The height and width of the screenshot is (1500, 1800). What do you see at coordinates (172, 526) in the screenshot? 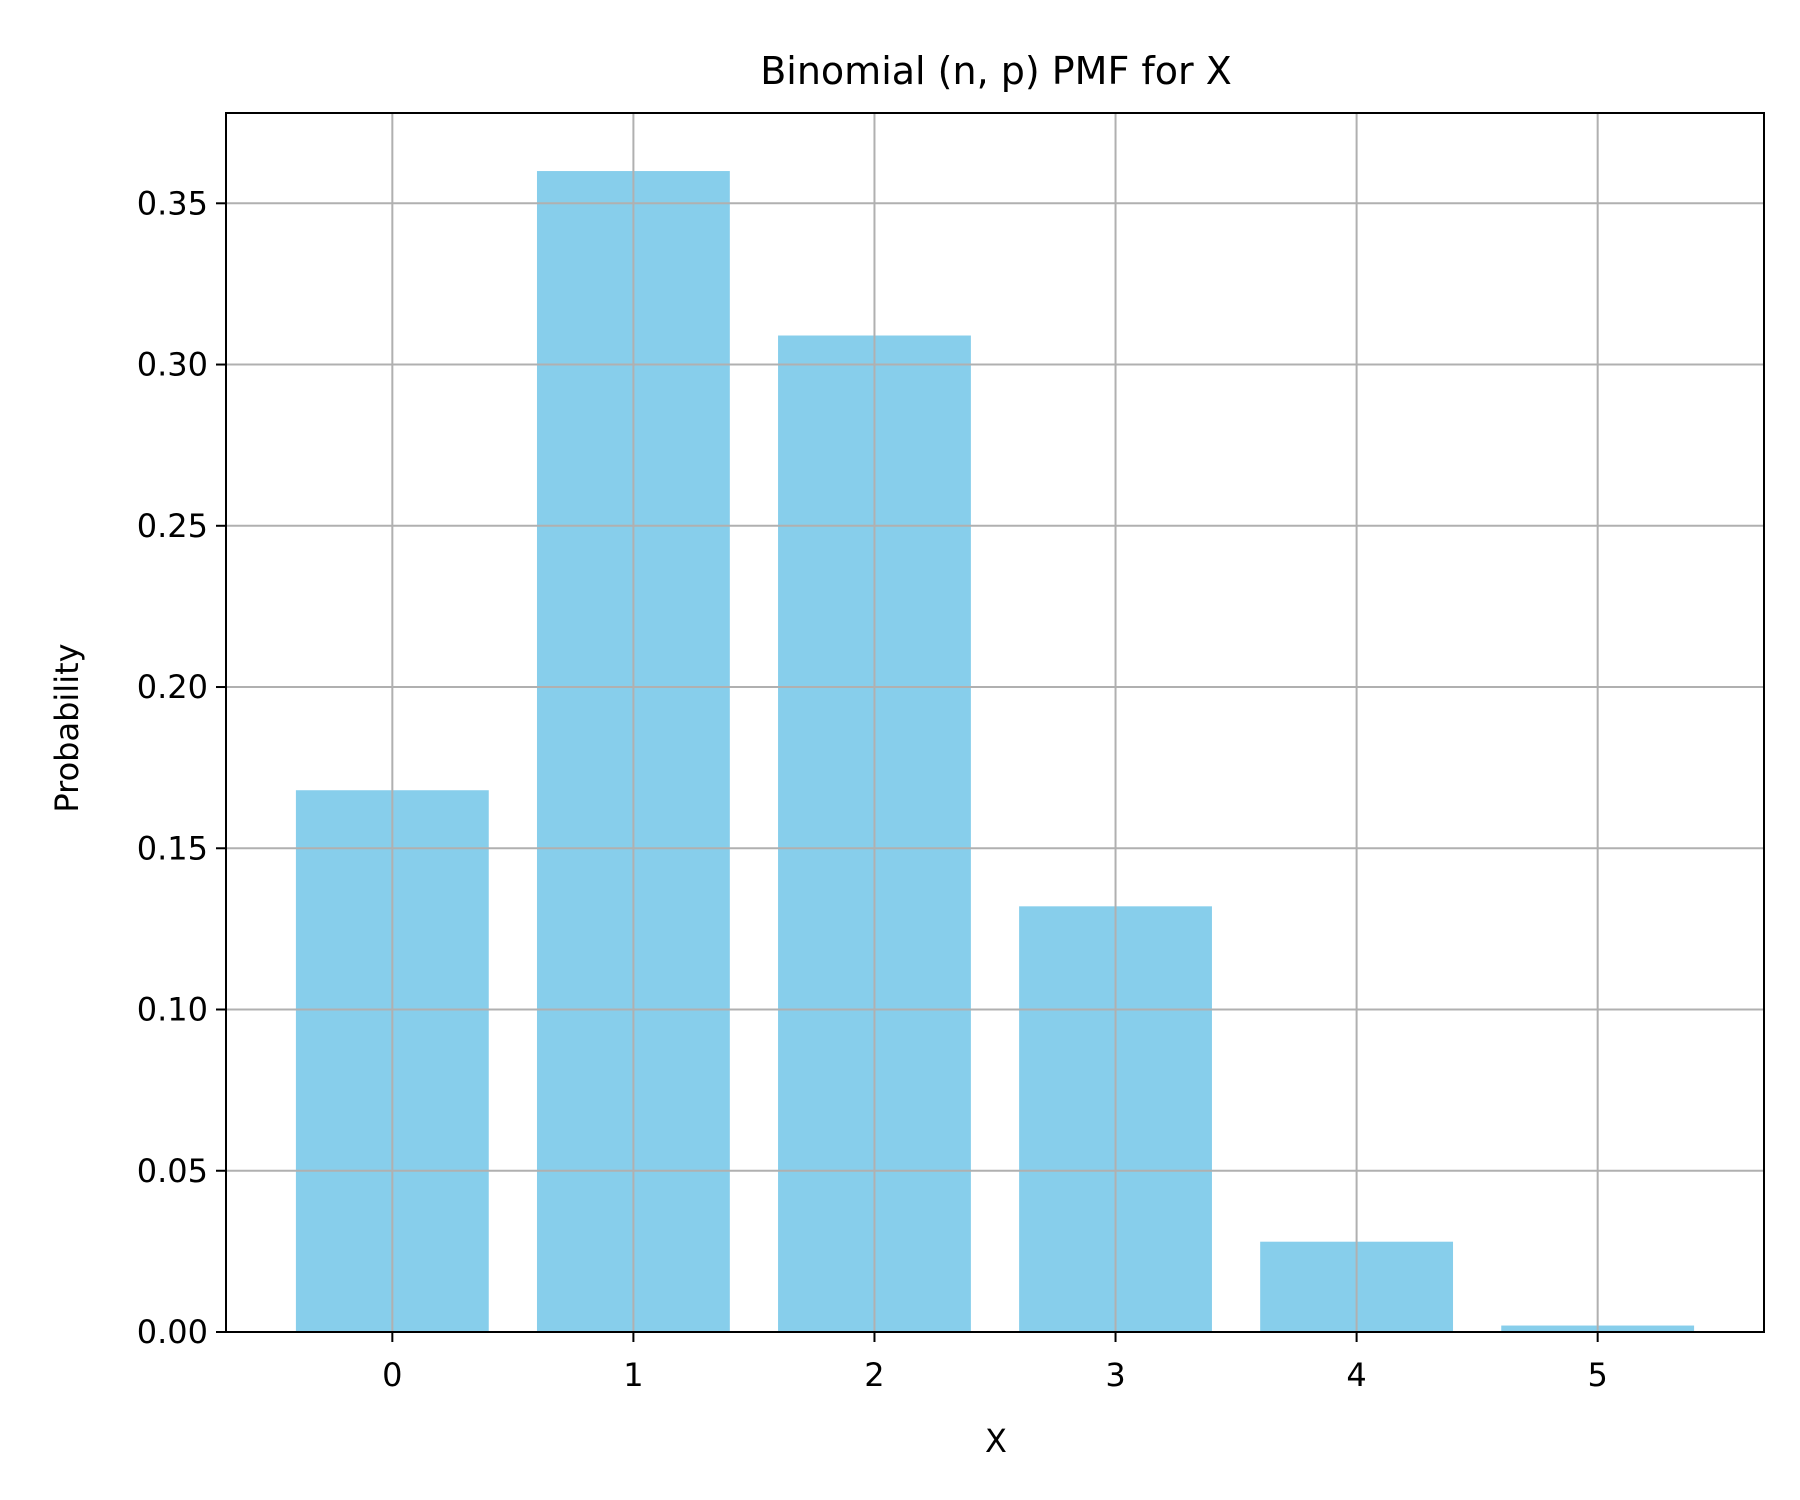
I see `y-tick-label: 0.25` at bounding box center [172, 526].